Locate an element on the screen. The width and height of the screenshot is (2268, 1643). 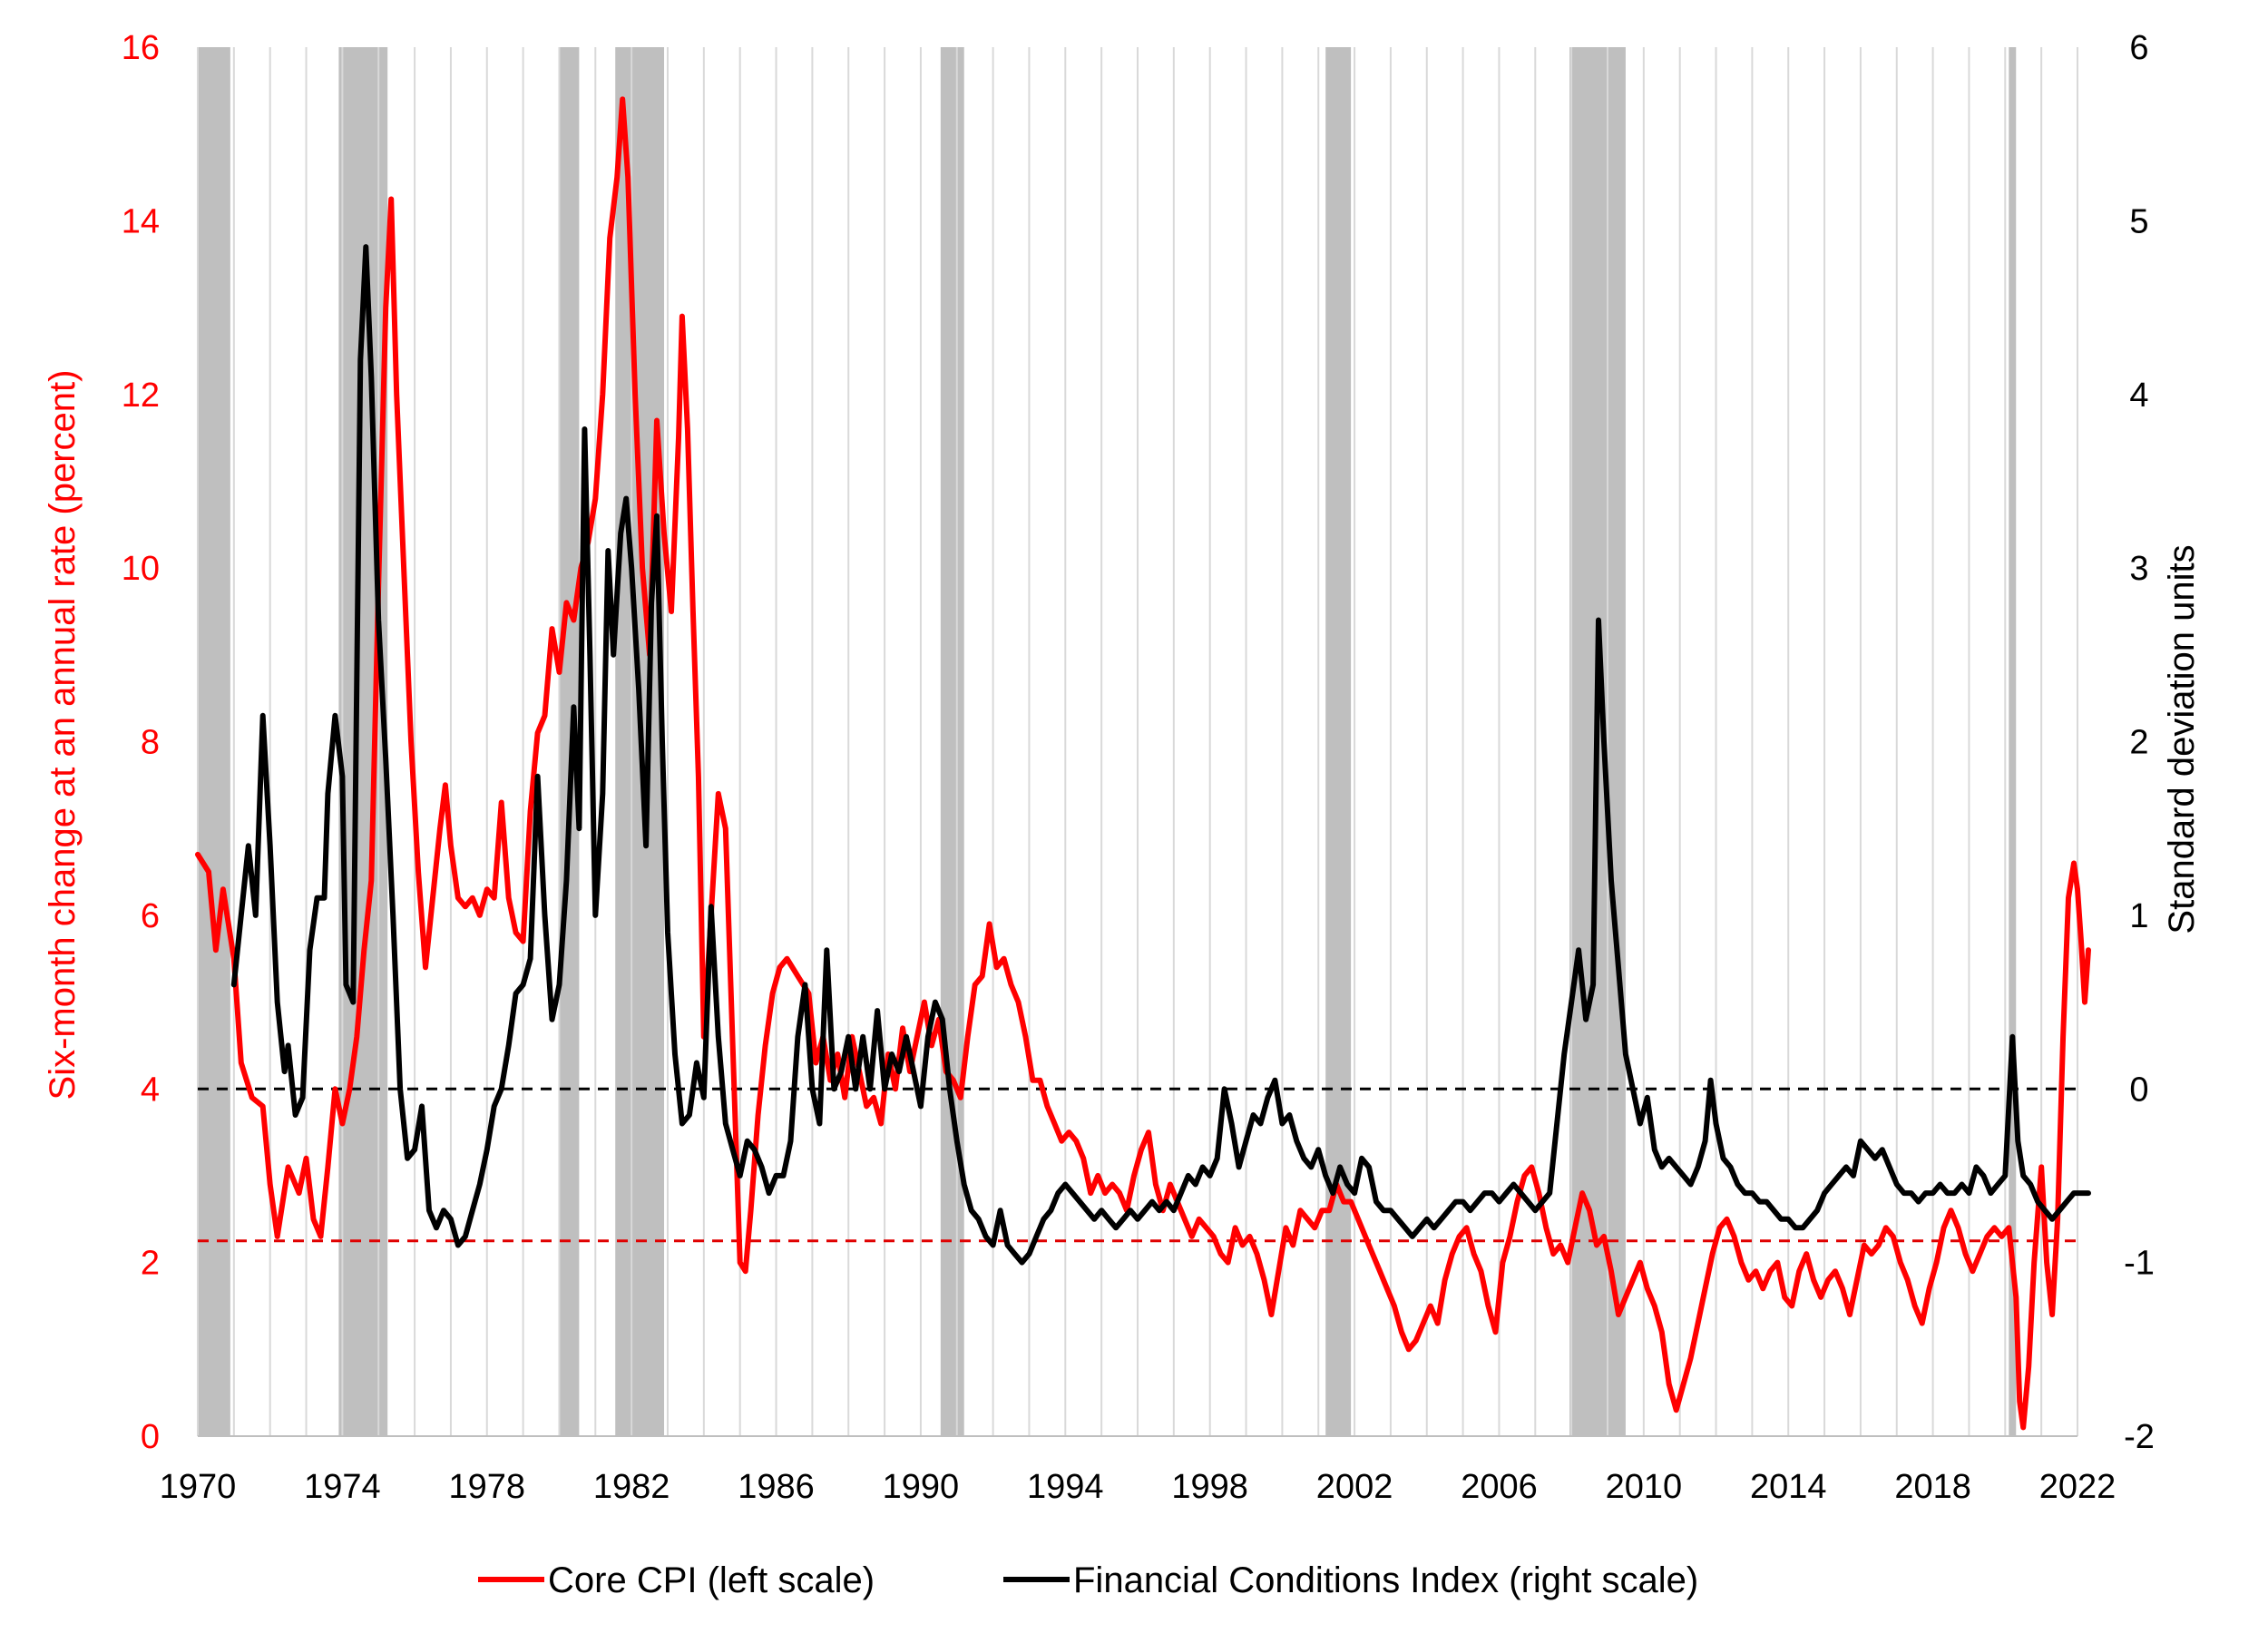
y-right-tick-label: -1 is located at coordinates (2140, 1264).